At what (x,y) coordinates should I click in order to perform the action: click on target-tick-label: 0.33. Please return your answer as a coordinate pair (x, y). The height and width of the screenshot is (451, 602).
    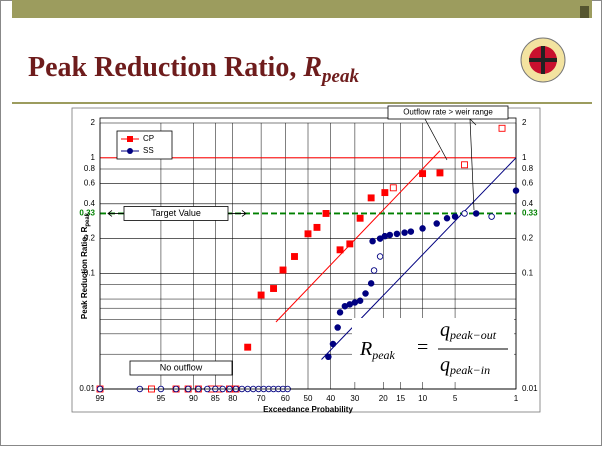
    Looking at the image, I should click on (87, 213).